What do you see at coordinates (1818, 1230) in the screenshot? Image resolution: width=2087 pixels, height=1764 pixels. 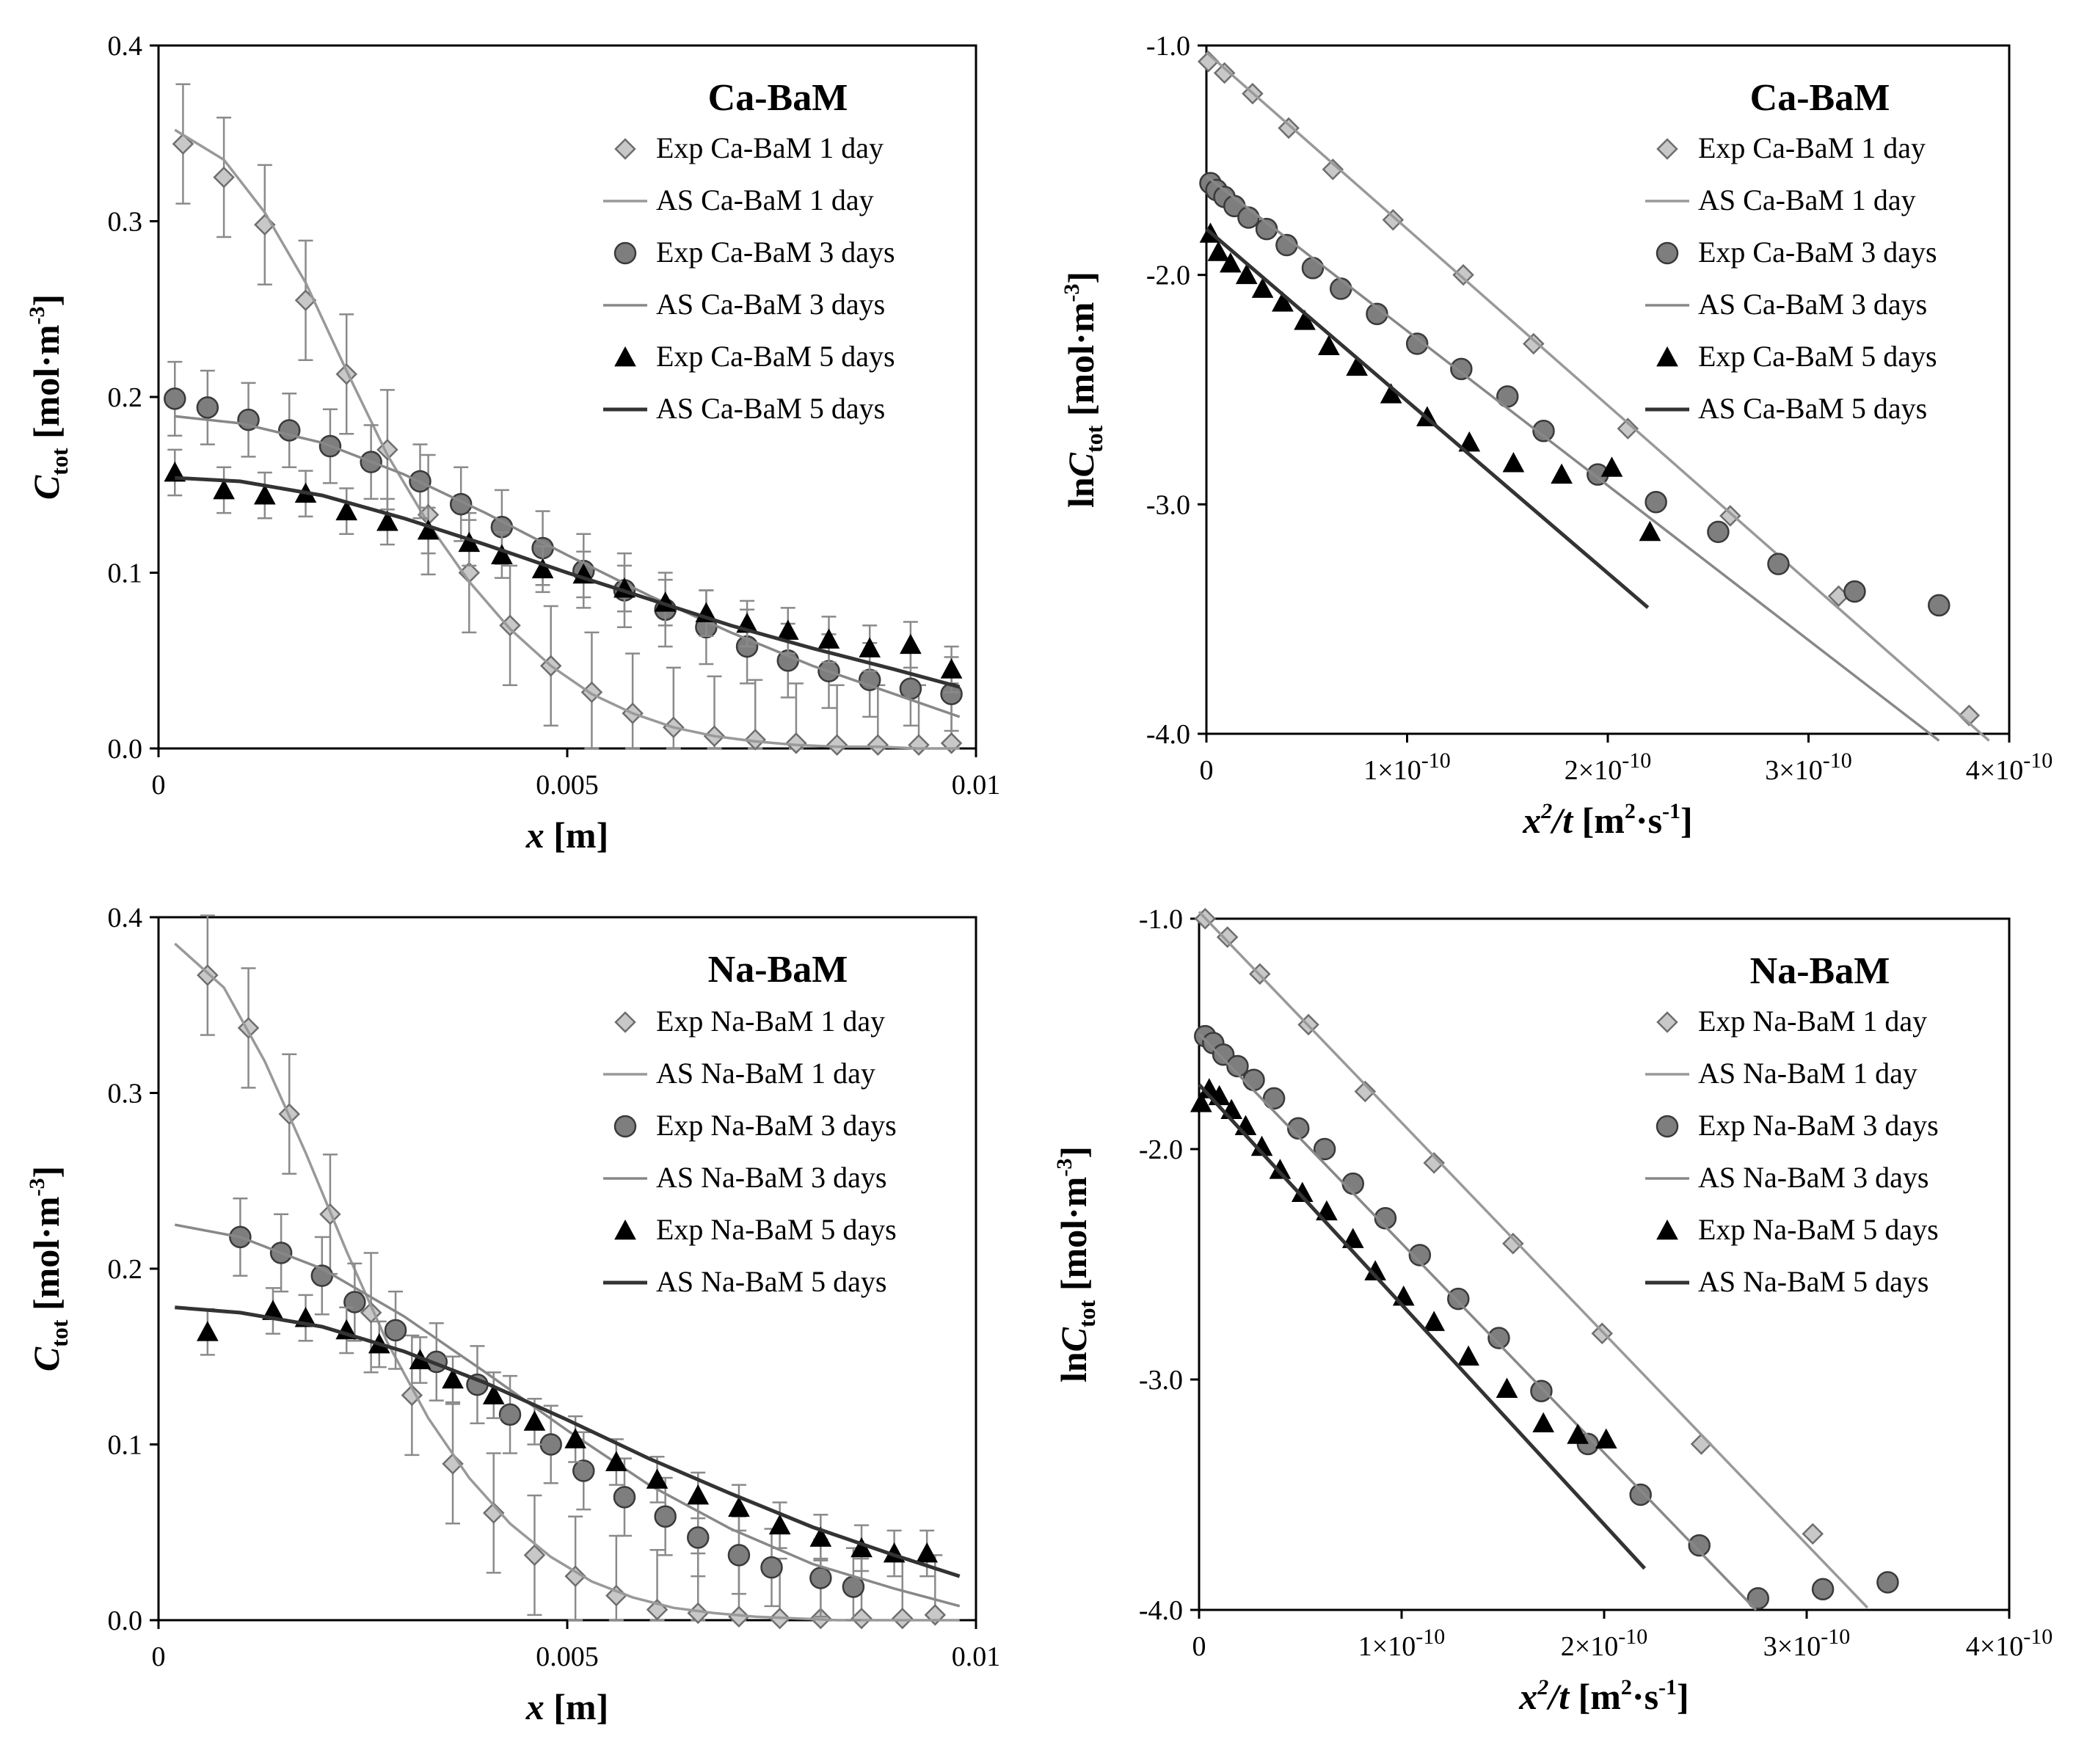 I see `legend-entry: Exp Na-BaM 5 days` at bounding box center [1818, 1230].